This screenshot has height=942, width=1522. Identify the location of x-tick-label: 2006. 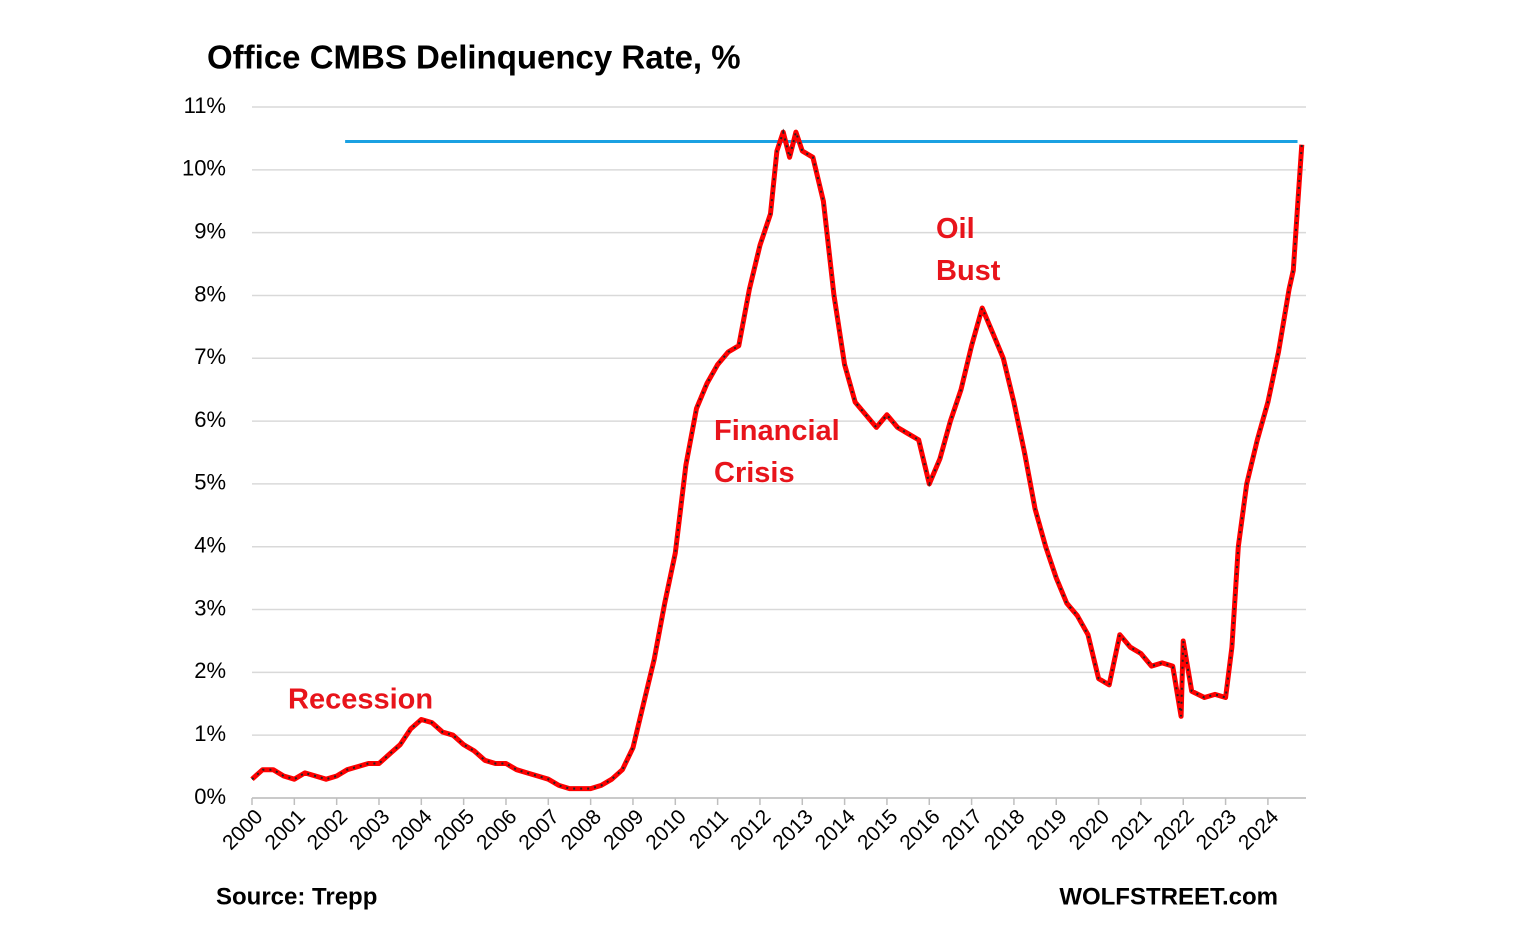
(496, 829).